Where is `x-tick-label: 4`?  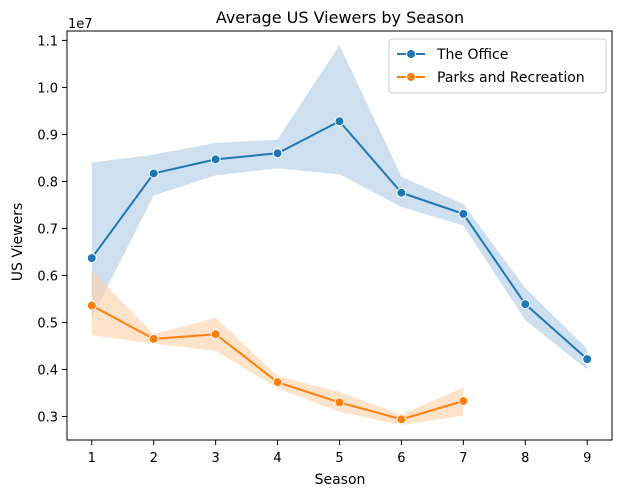
x-tick-label: 4 is located at coordinates (277, 458).